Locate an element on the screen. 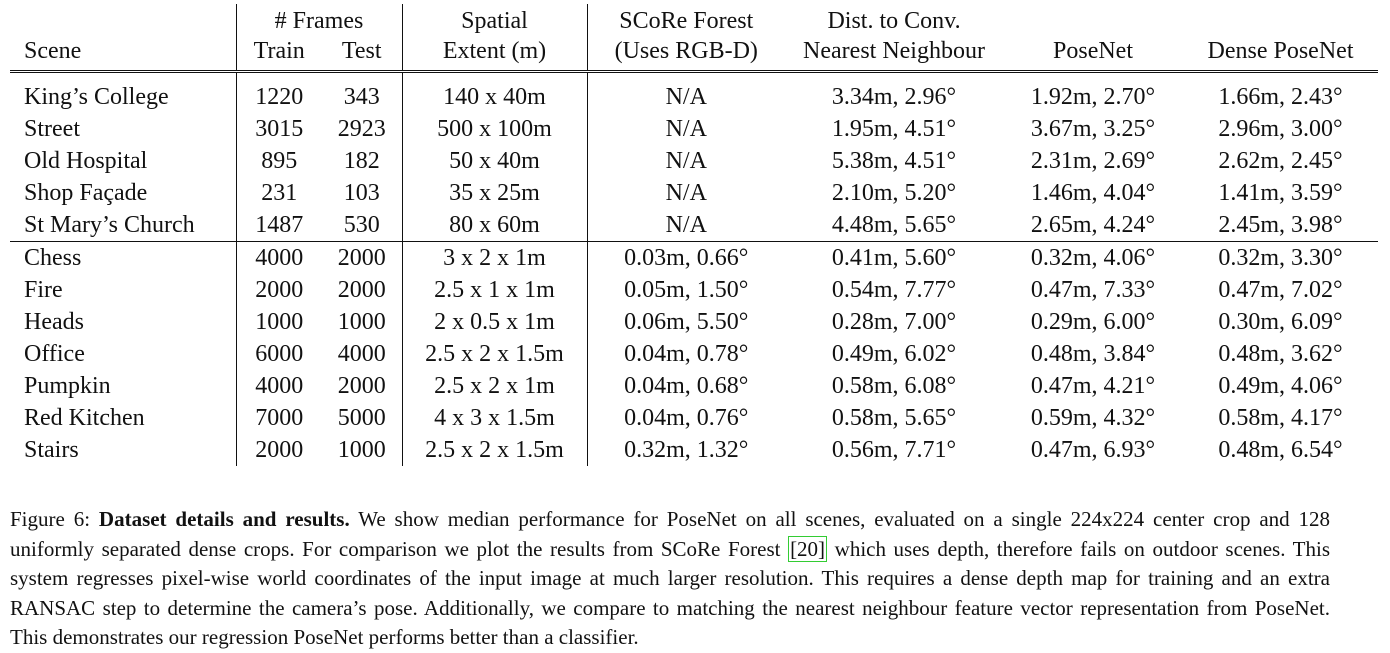  cell-extent: 80 x 60m is located at coordinates (495, 225).